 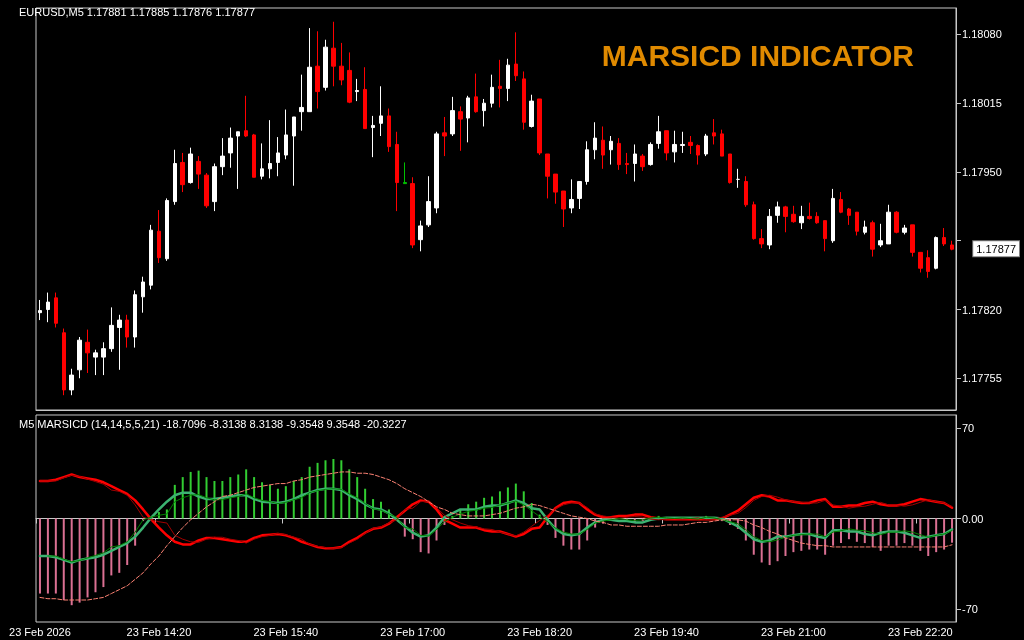 I want to click on x-tick-label: 23 Feb 22:20, so click(x=920, y=631).